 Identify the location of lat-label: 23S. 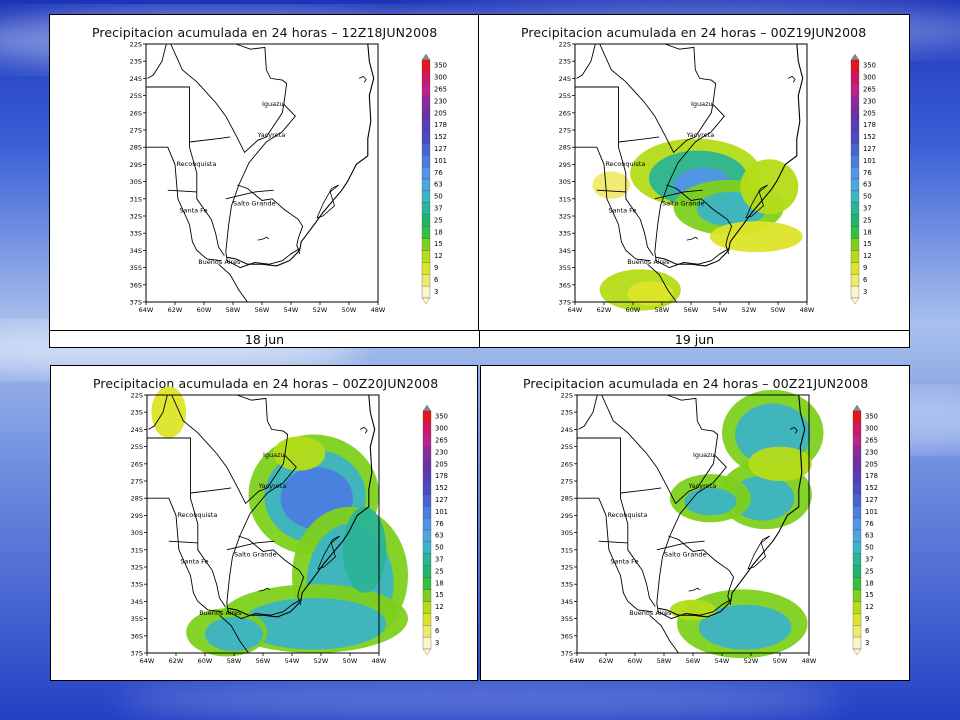
(136, 62).